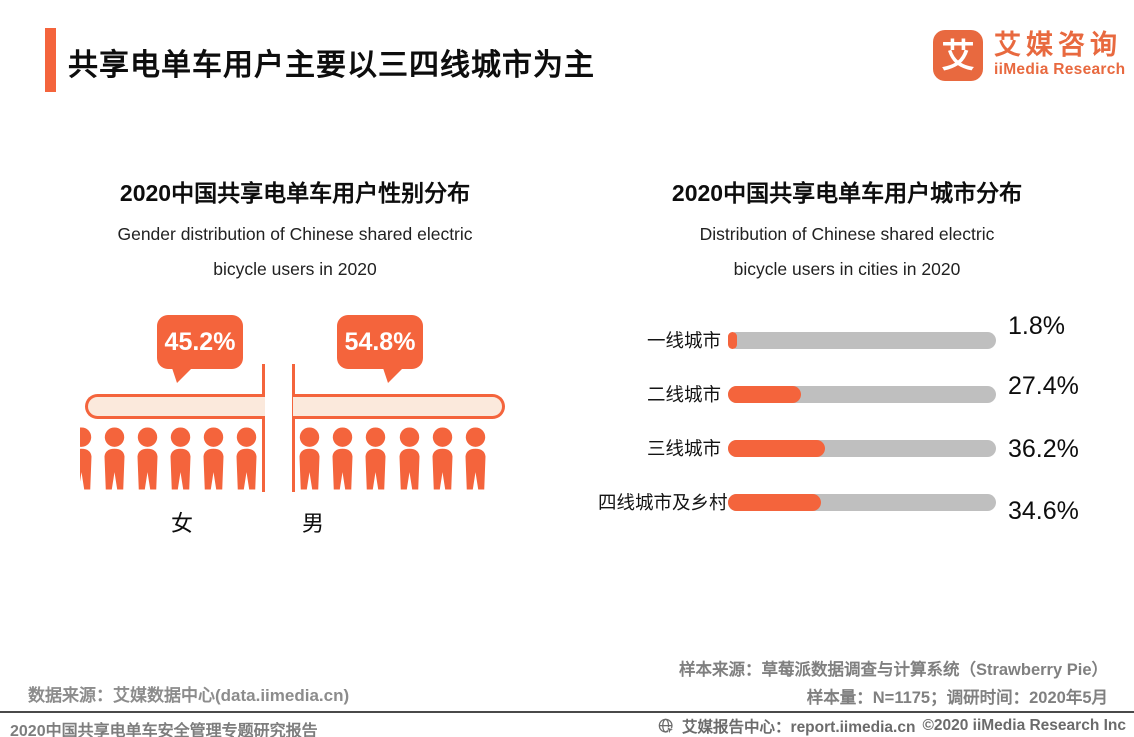  What do you see at coordinates (1043, 385) in the screenshot?
I see `bar-value: 27.4%` at bounding box center [1043, 385].